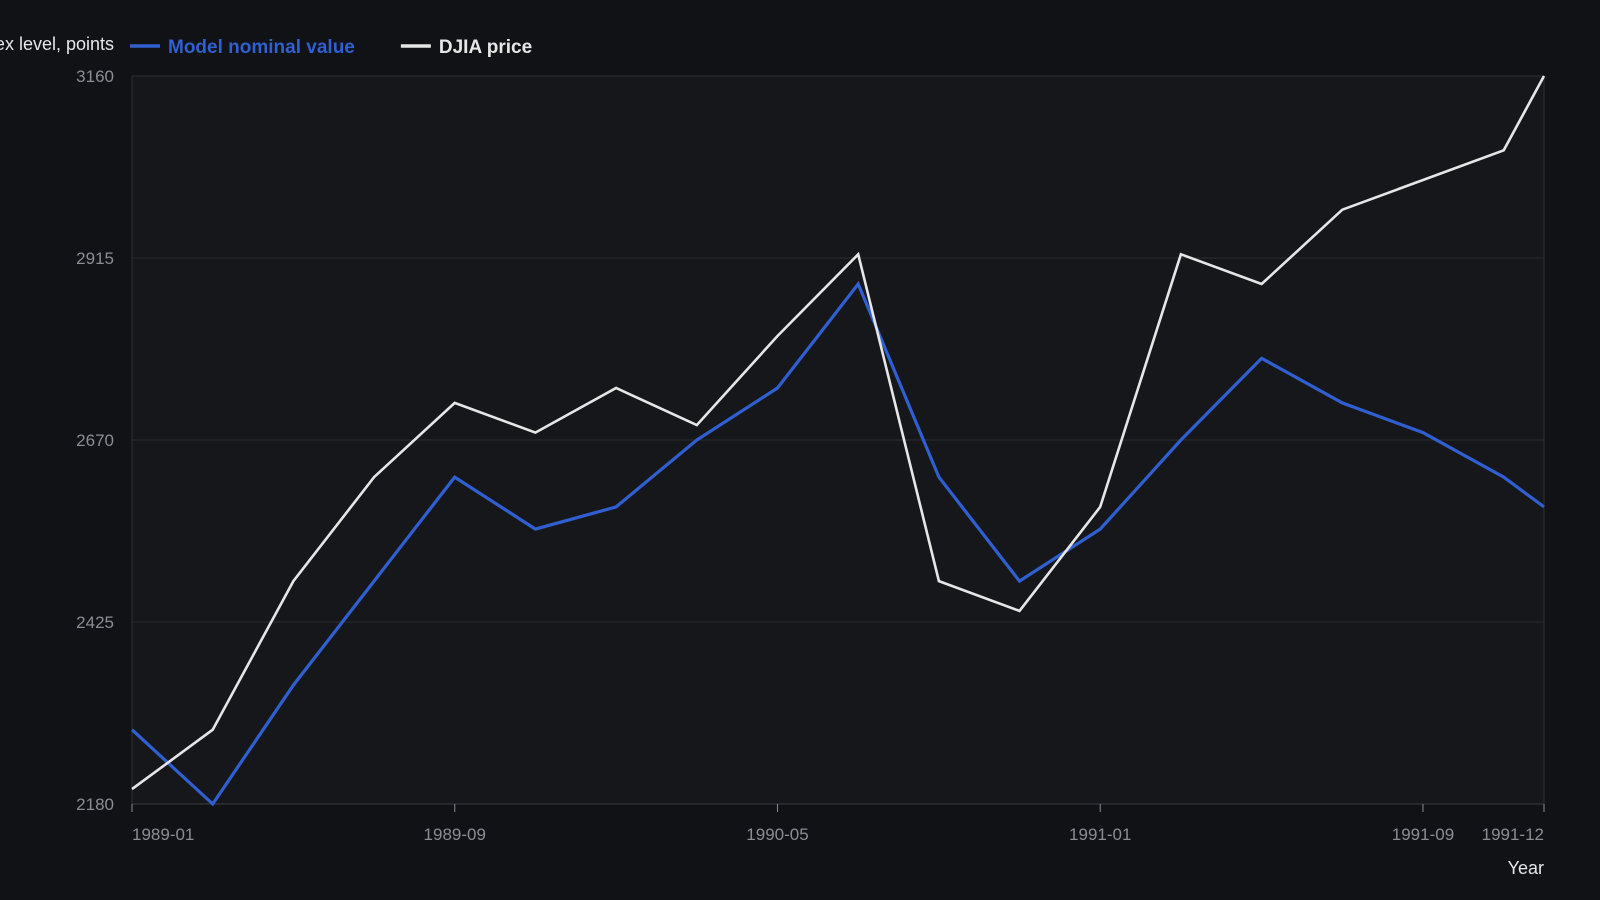 The height and width of the screenshot is (900, 1600). Describe the element at coordinates (95, 622) in the screenshot. I see `y-tick-label: 2425` at that location.